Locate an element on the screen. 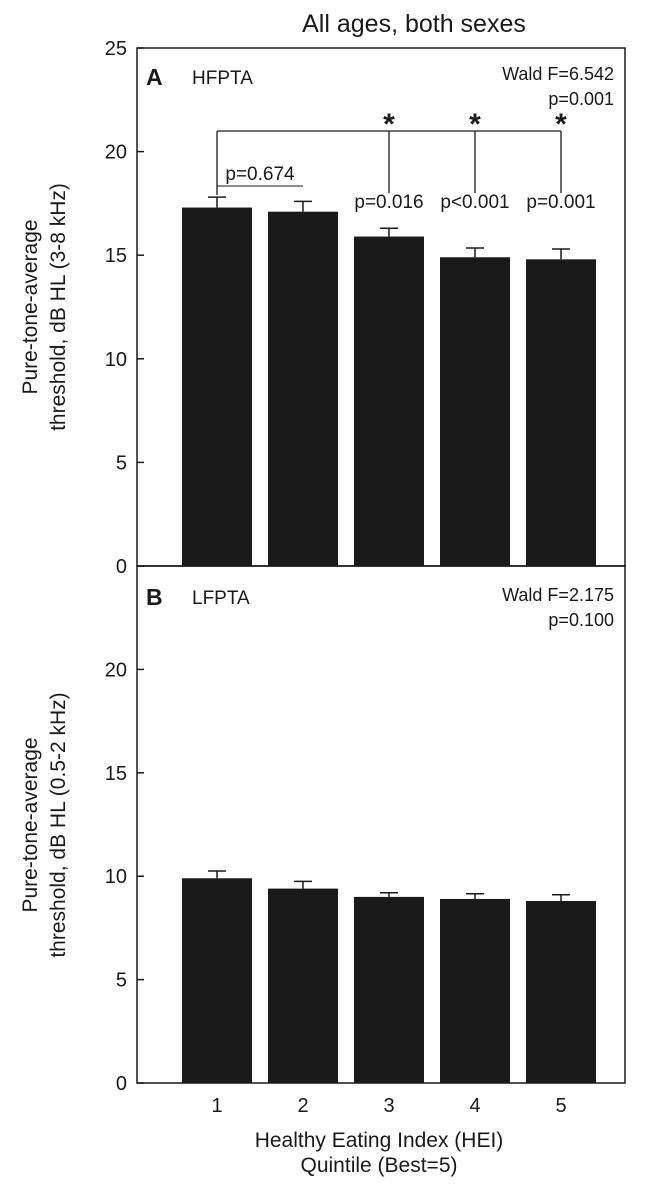  panel-a-ytick-label: 25 is located at coordinates (116, 49).